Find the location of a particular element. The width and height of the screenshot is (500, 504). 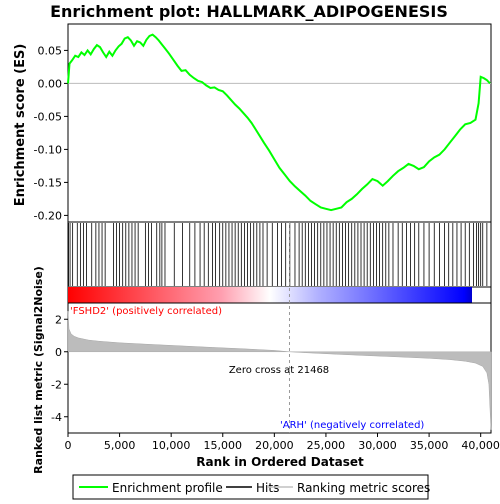

x-tick-label: 40,000 is located at coordinates (480, 445).